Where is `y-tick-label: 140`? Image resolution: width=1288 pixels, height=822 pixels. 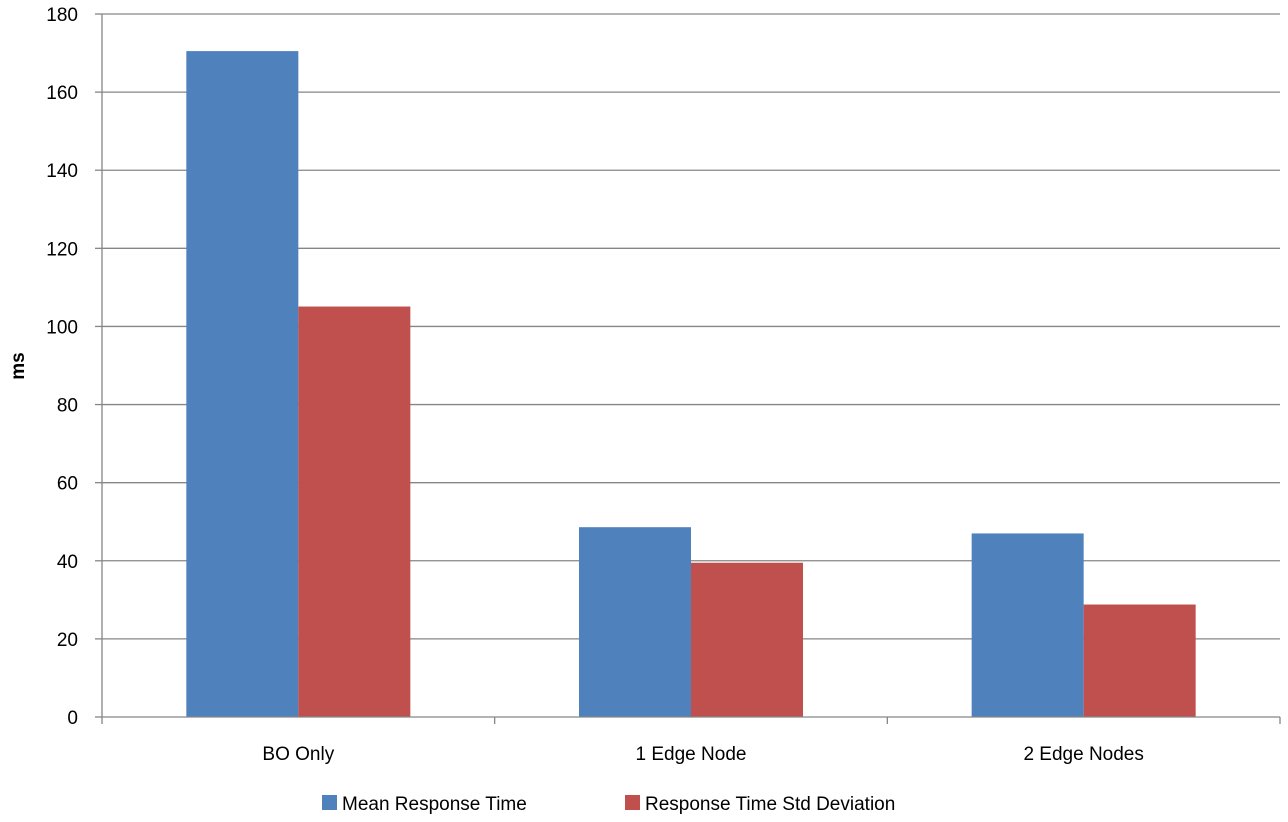 y-tick-label: 140 is located at coordinates (62, 171).